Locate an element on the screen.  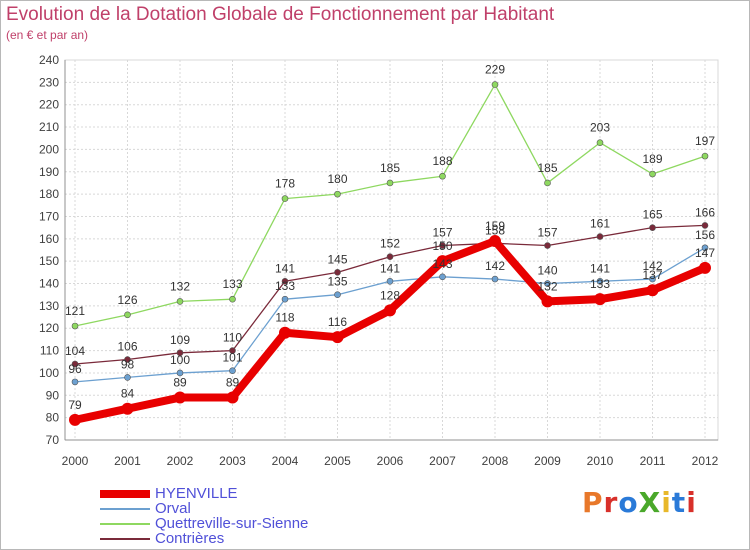
x-tick-label: 2001 is located at coordinates (127, 461).